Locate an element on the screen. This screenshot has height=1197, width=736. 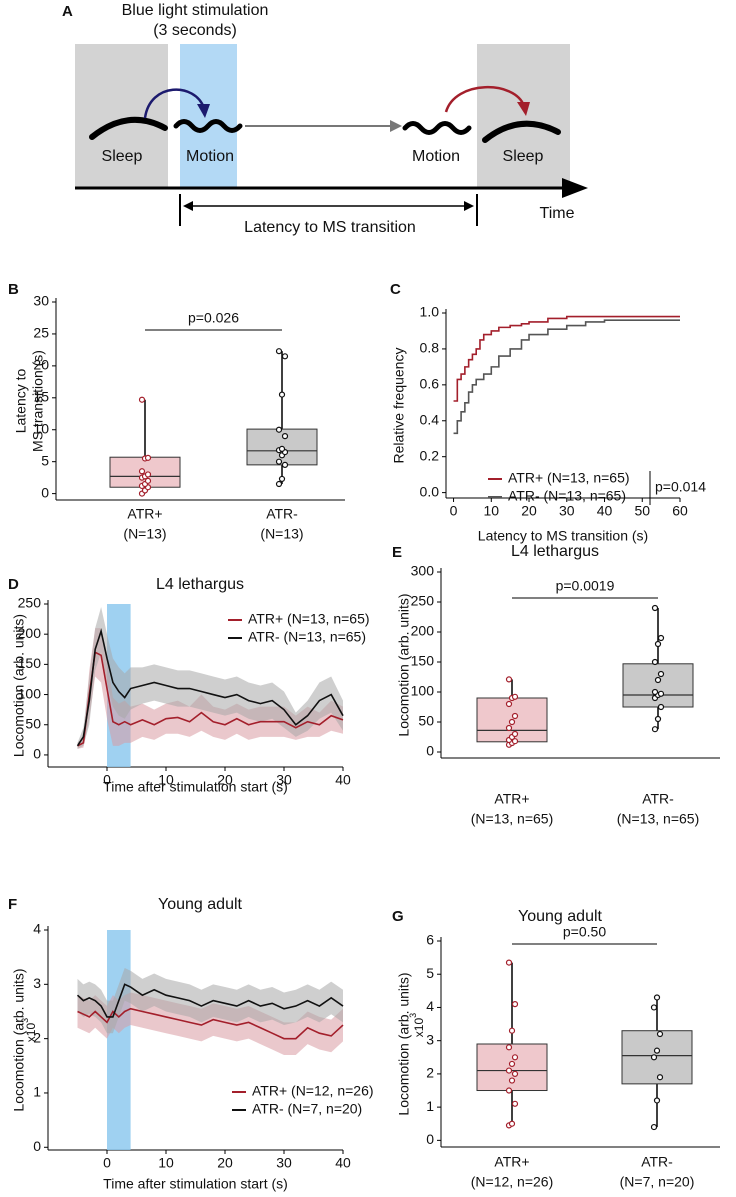
y-tick-label: 300 is located at coordinates (423, 571).